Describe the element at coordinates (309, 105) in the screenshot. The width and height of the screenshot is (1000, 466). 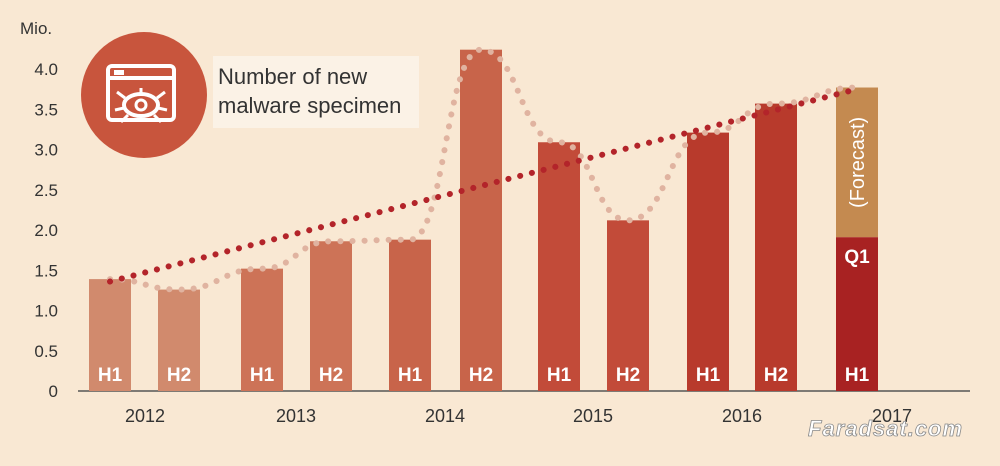
I see `legend-label-line2: malware specimen` at that location.